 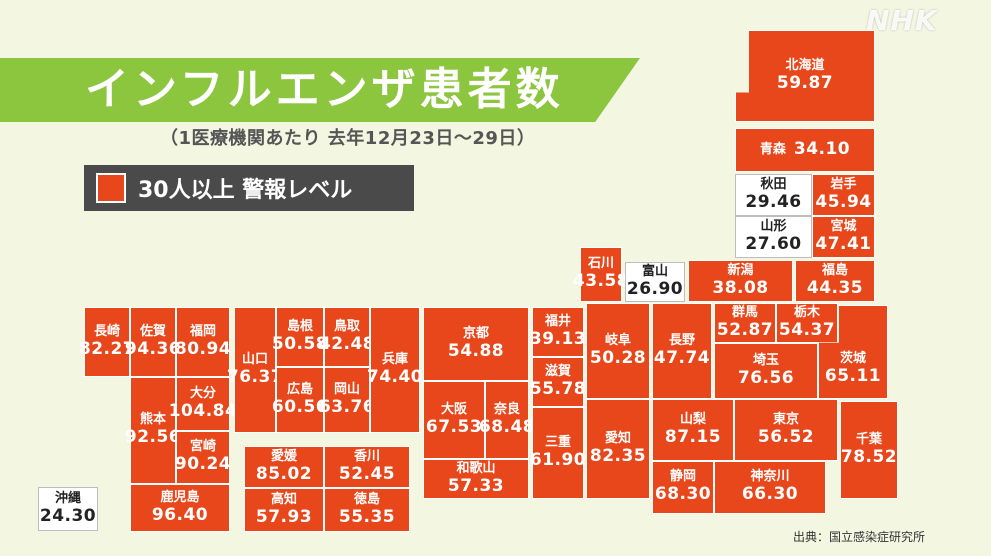 I want to click on pref-yamaguchi: 山口 76.37, so click(x=255, y=370).